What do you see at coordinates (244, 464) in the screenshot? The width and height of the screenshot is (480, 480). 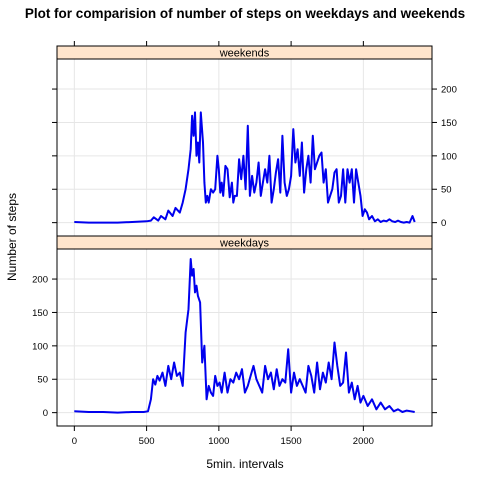 I see `x-axis-label: 5min. intervals` at bounding box center [244, 464].